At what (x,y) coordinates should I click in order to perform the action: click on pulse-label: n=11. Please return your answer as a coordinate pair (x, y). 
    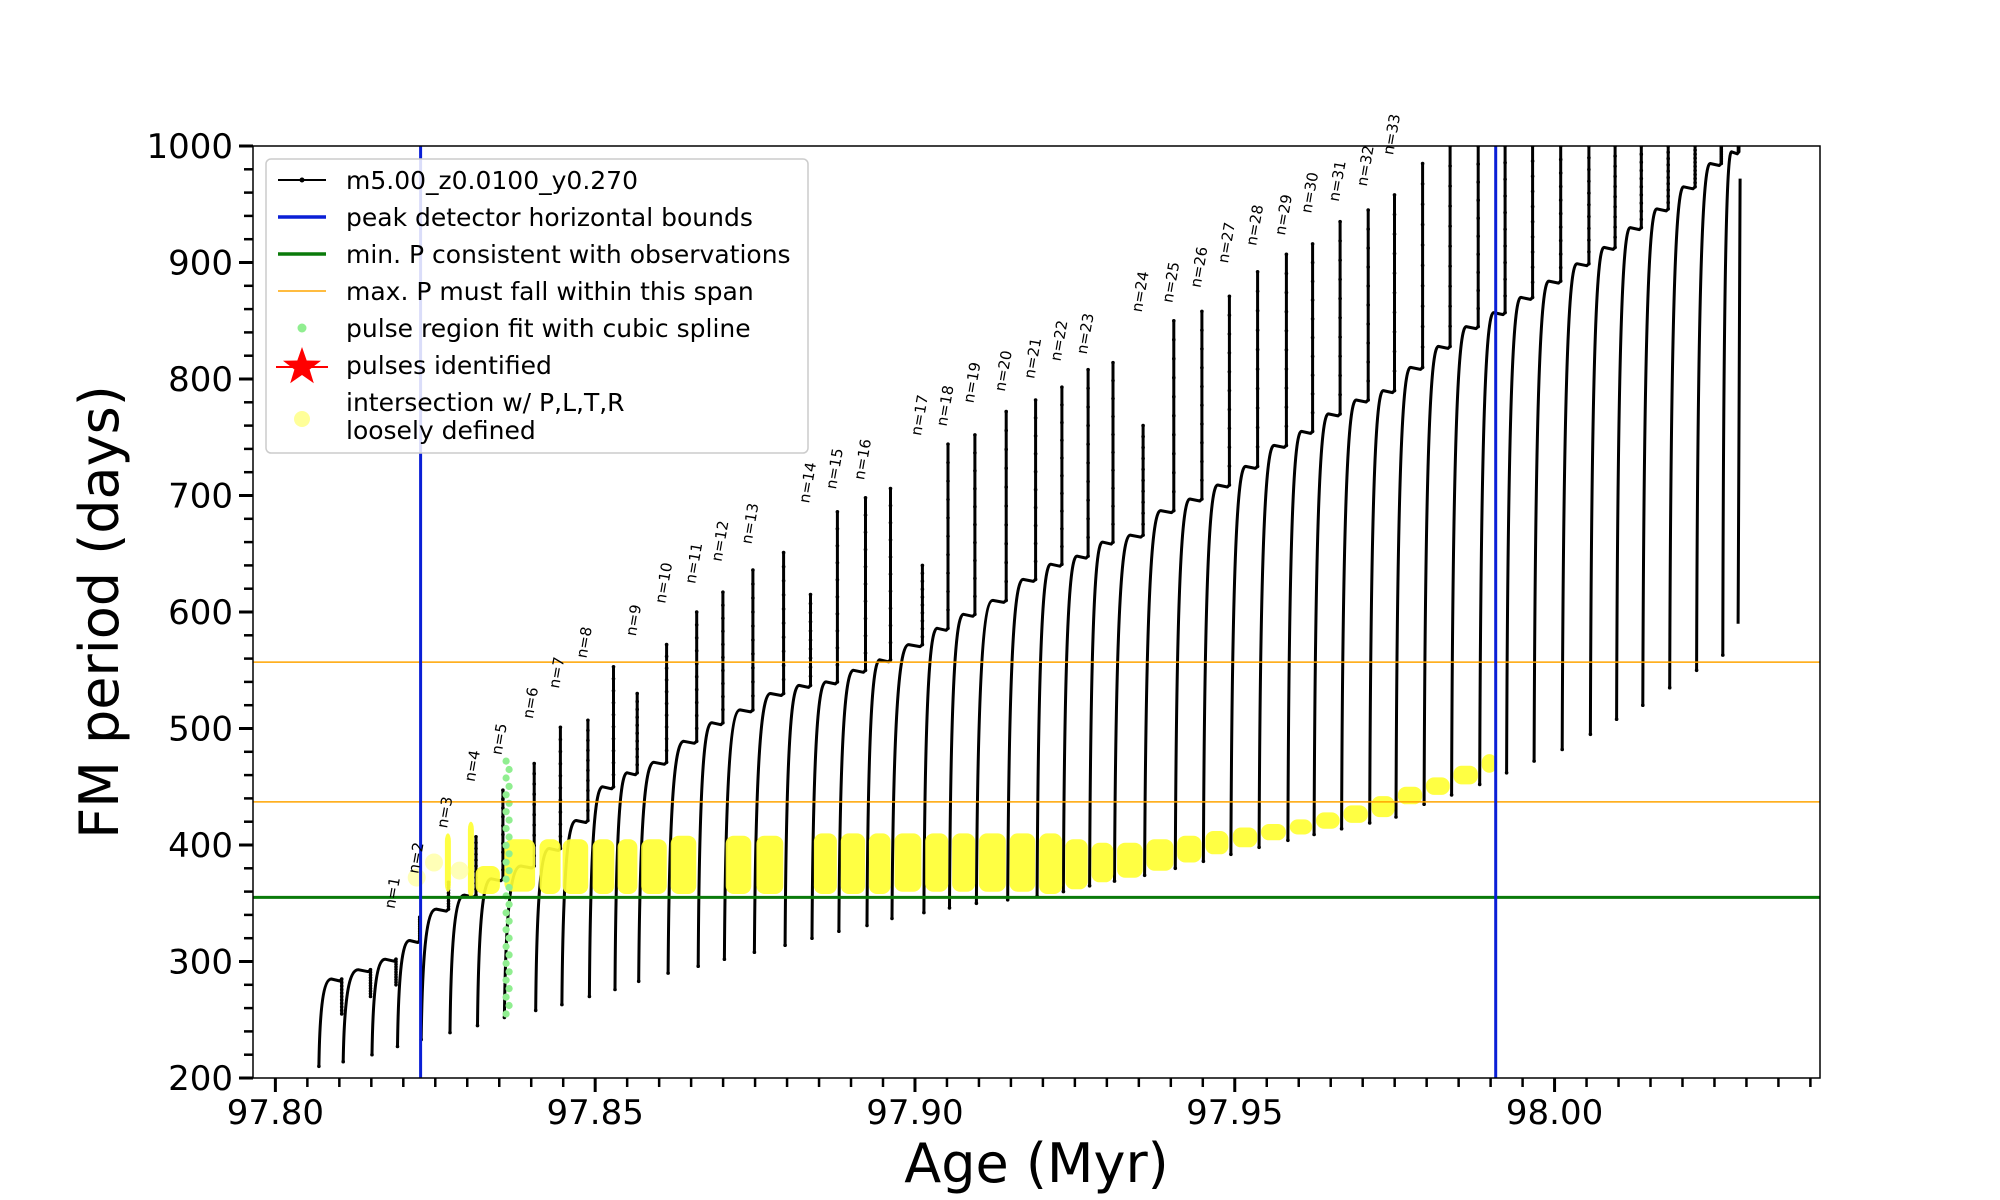
    Looking at the image, I should click on (693, 563).